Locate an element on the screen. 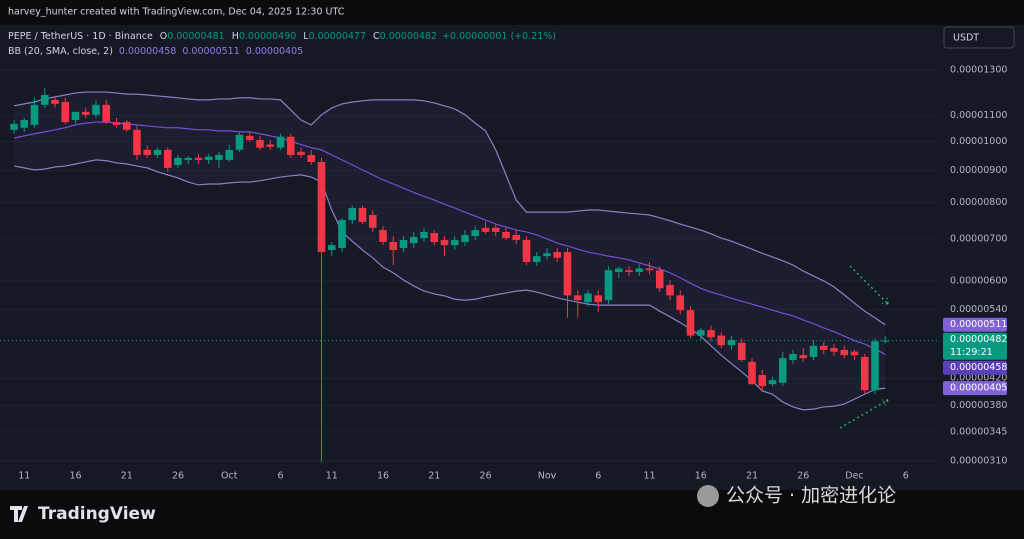 This screenshot has height=539, width=1024. watermark: 公众号 · 加密进化论 is located at coordinates (811, 496).